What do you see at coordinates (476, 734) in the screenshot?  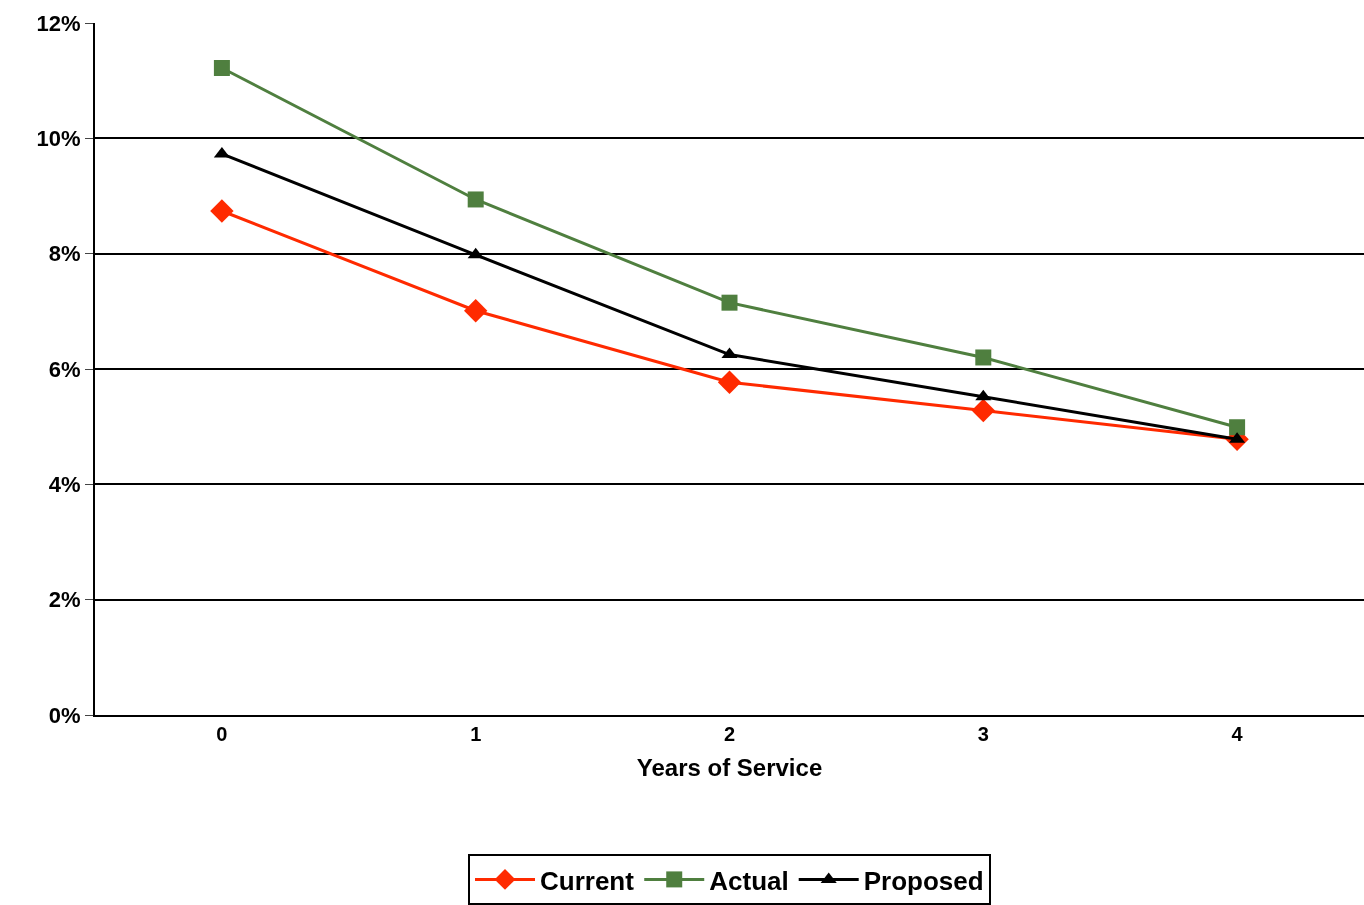 I see `x-tick-label: 1` at bounding box center [476, 734].